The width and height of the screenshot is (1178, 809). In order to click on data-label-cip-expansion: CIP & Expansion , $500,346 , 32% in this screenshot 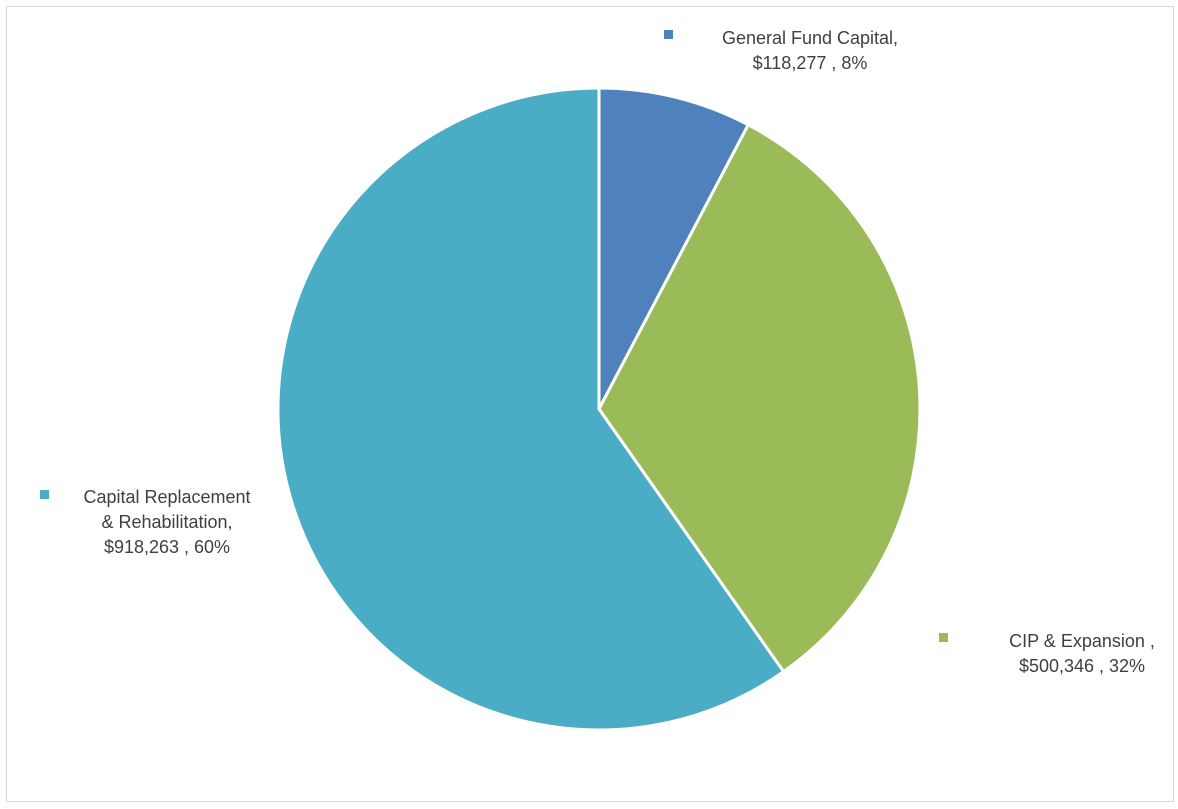, I will do `click(1047, 653)`.